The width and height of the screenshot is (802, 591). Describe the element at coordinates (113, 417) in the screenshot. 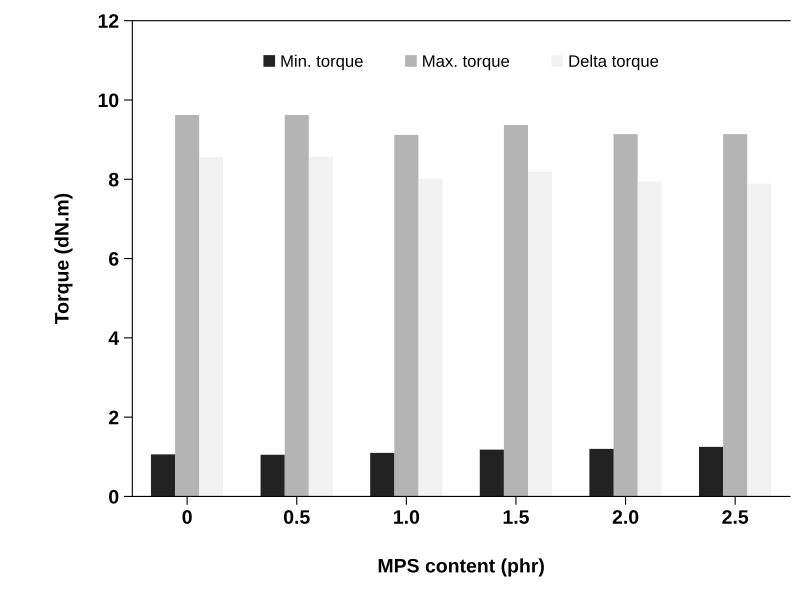

I see `y-tick-label: 2` at that location.